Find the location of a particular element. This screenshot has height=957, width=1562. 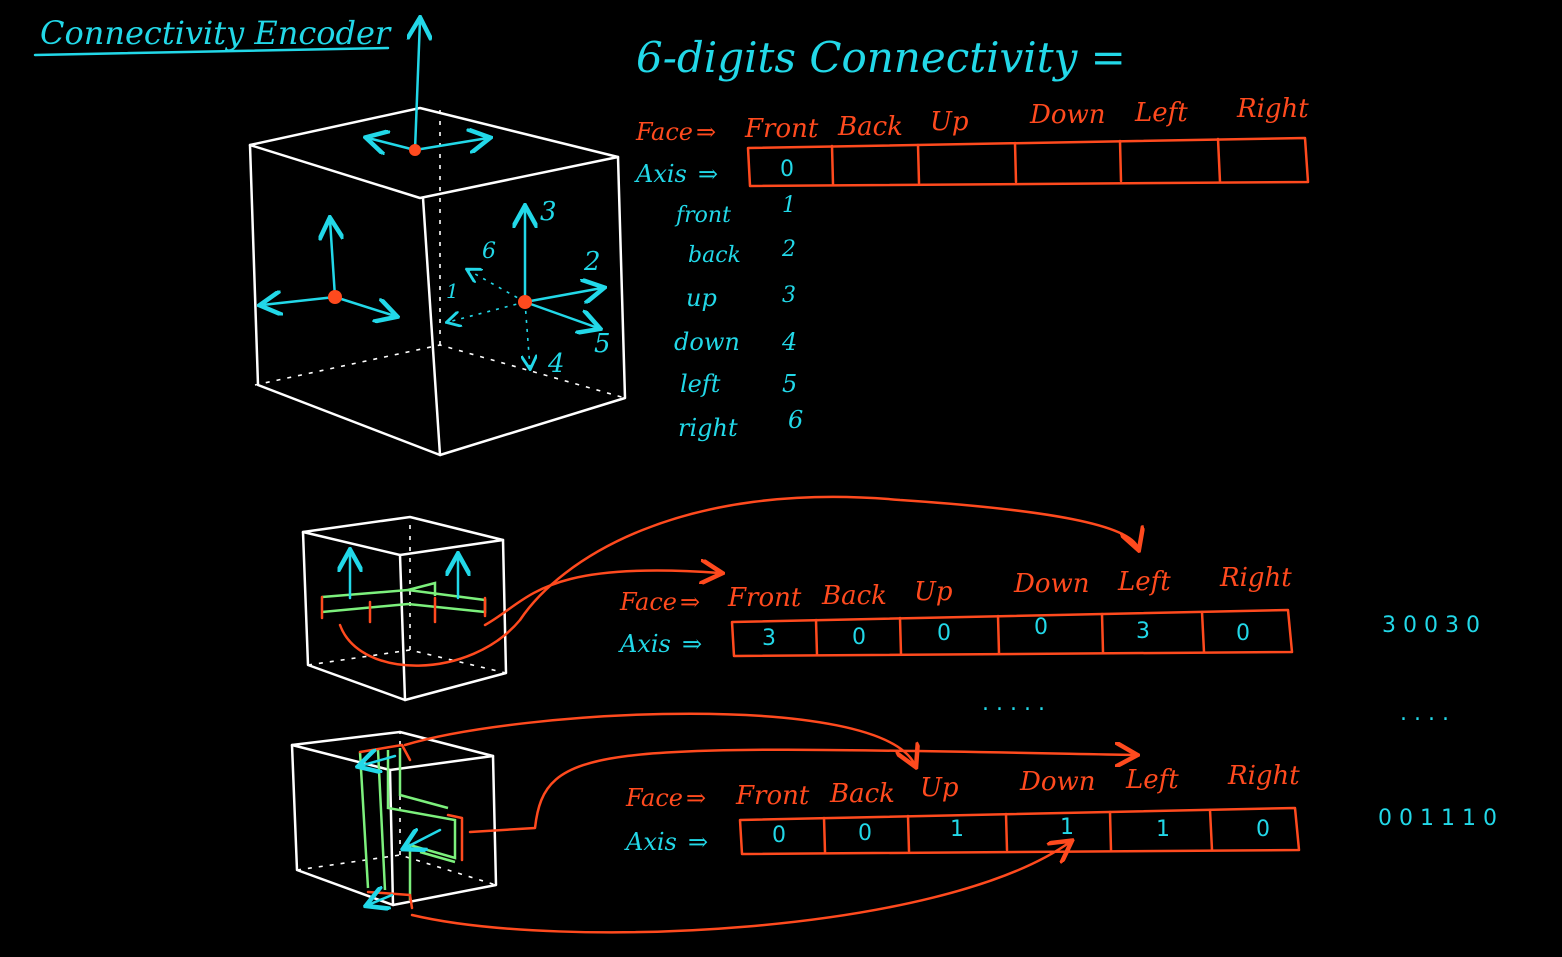

main-cube: 3 2 5 4 1 6 is located at coordinates (437, 238).